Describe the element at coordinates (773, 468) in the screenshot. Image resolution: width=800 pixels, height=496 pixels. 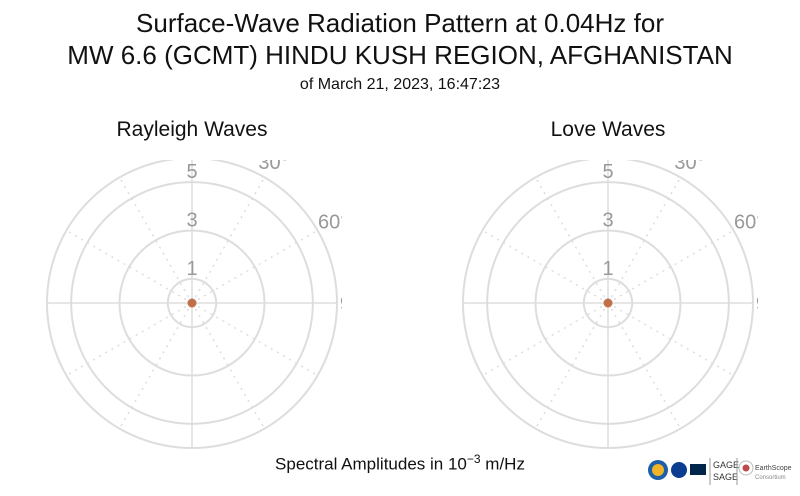
I see `earthscope-logo-text: EarthScope` at that location.